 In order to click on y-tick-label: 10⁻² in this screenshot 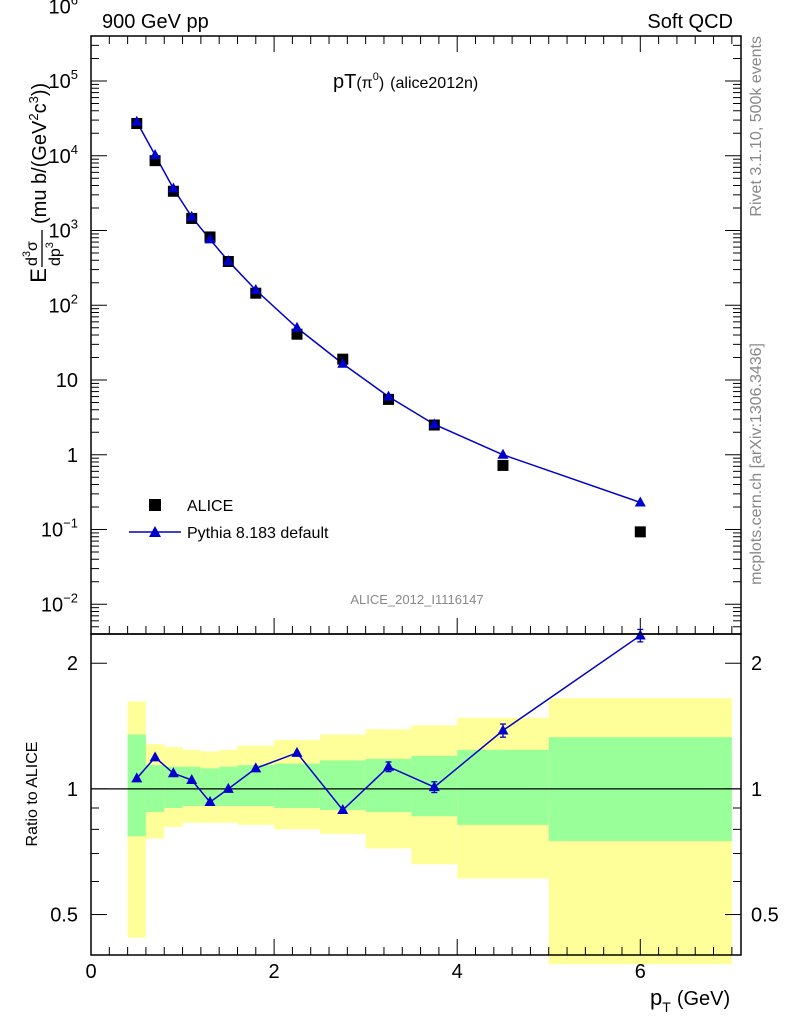, I will do `click(59, 603)`.